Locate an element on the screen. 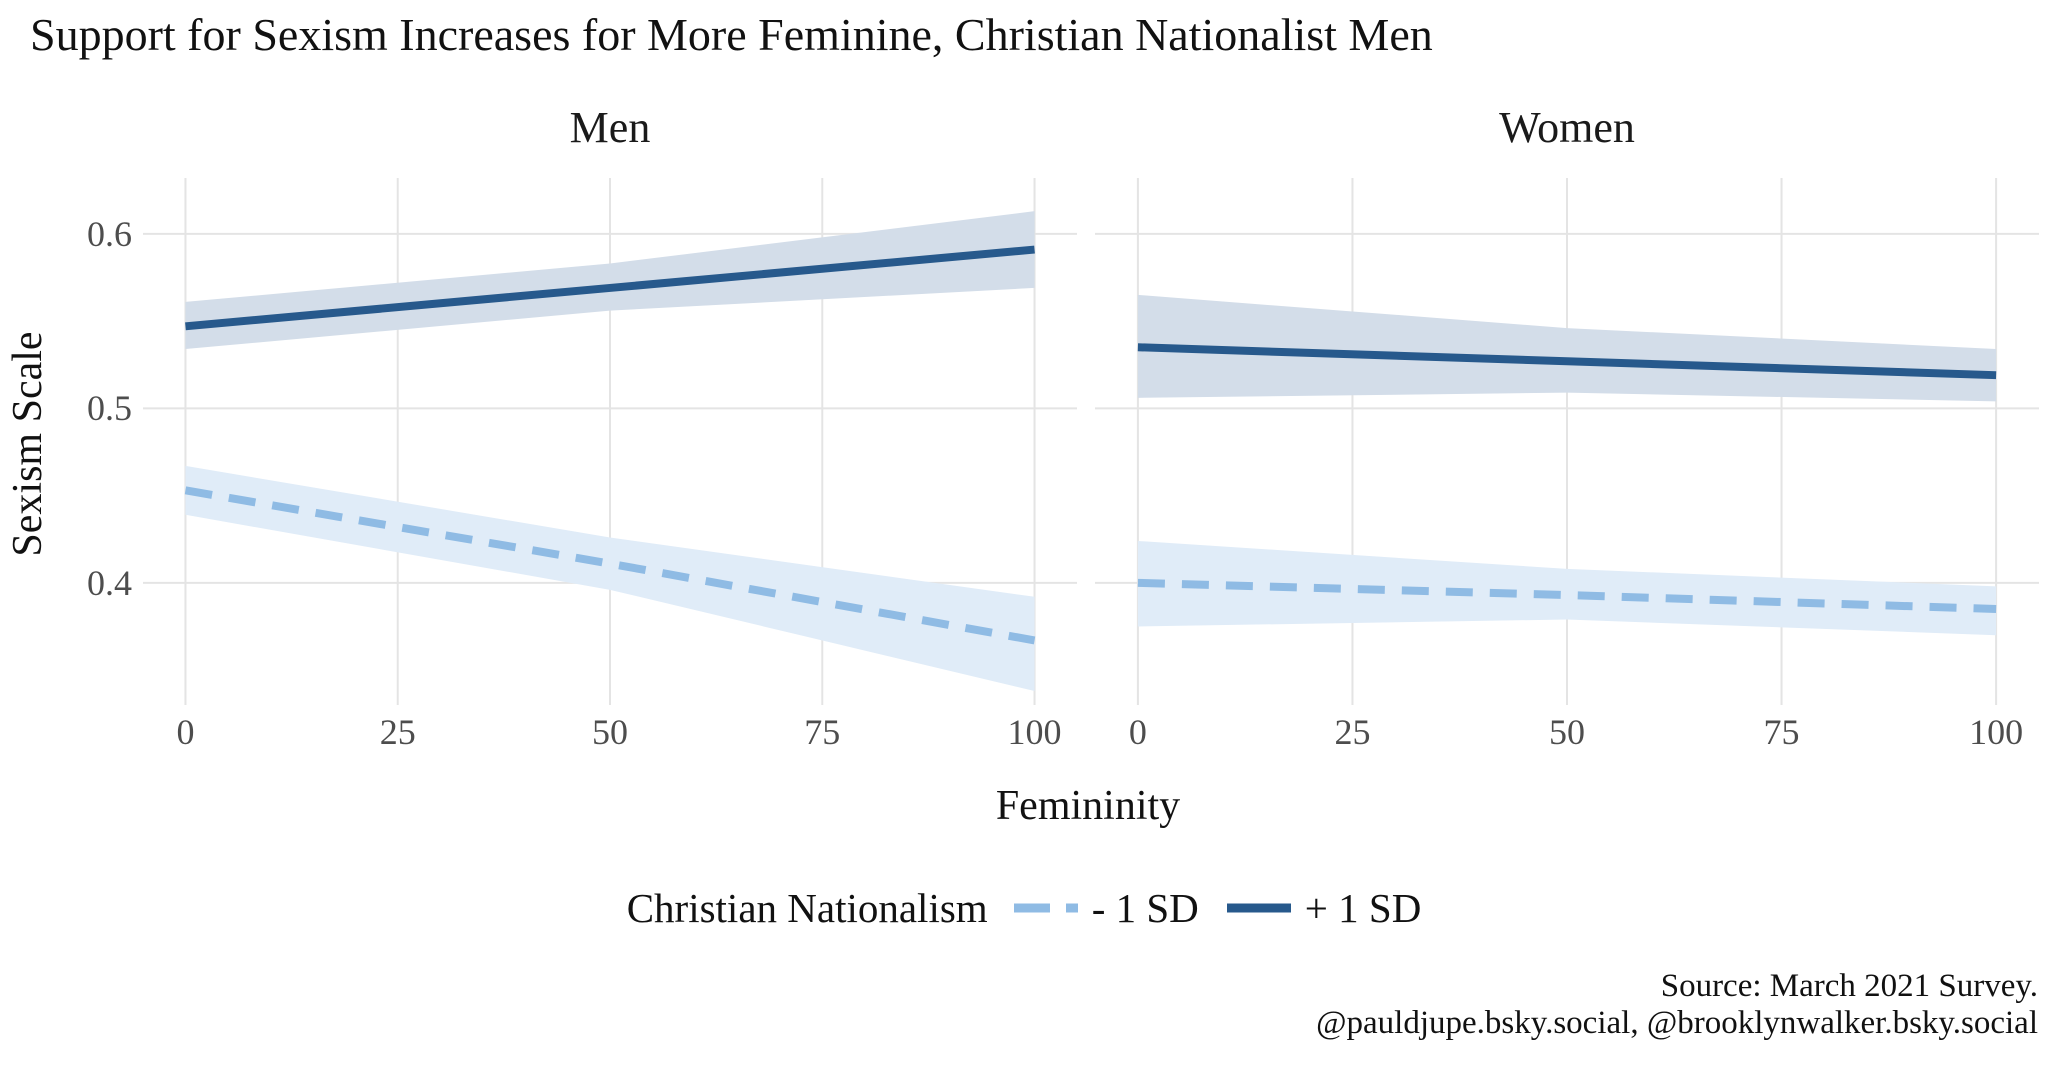  legend-item-label: - 1 SD is located at coordinates (1145, 908).